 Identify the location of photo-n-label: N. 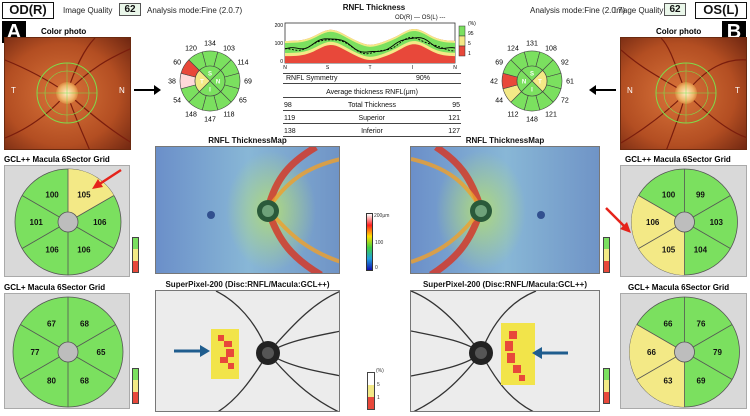
(122, 90).